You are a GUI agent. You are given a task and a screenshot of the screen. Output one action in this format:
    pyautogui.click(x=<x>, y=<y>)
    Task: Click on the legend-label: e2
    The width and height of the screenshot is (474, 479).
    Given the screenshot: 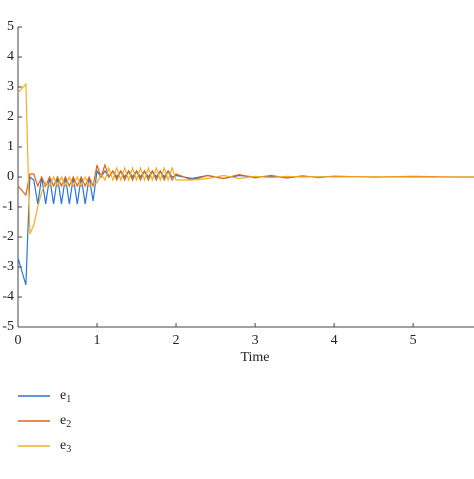 What is the action you would take?
    pyautogui.click(x=65, y=421)
    